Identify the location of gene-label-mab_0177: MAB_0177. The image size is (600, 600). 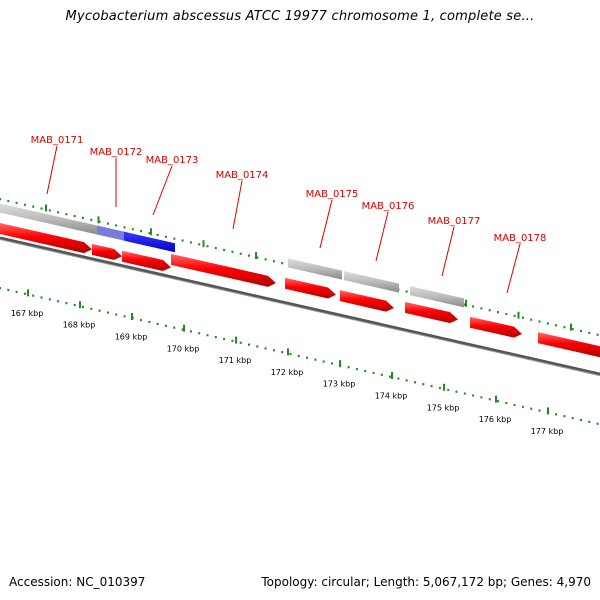
(454, 221).